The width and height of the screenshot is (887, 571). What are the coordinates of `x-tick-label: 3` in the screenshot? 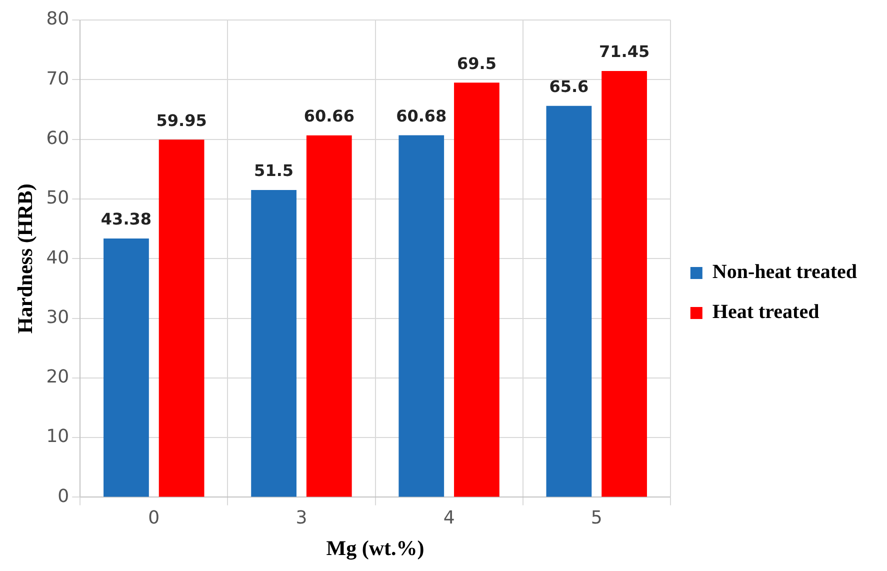 It's located at (302, 518).